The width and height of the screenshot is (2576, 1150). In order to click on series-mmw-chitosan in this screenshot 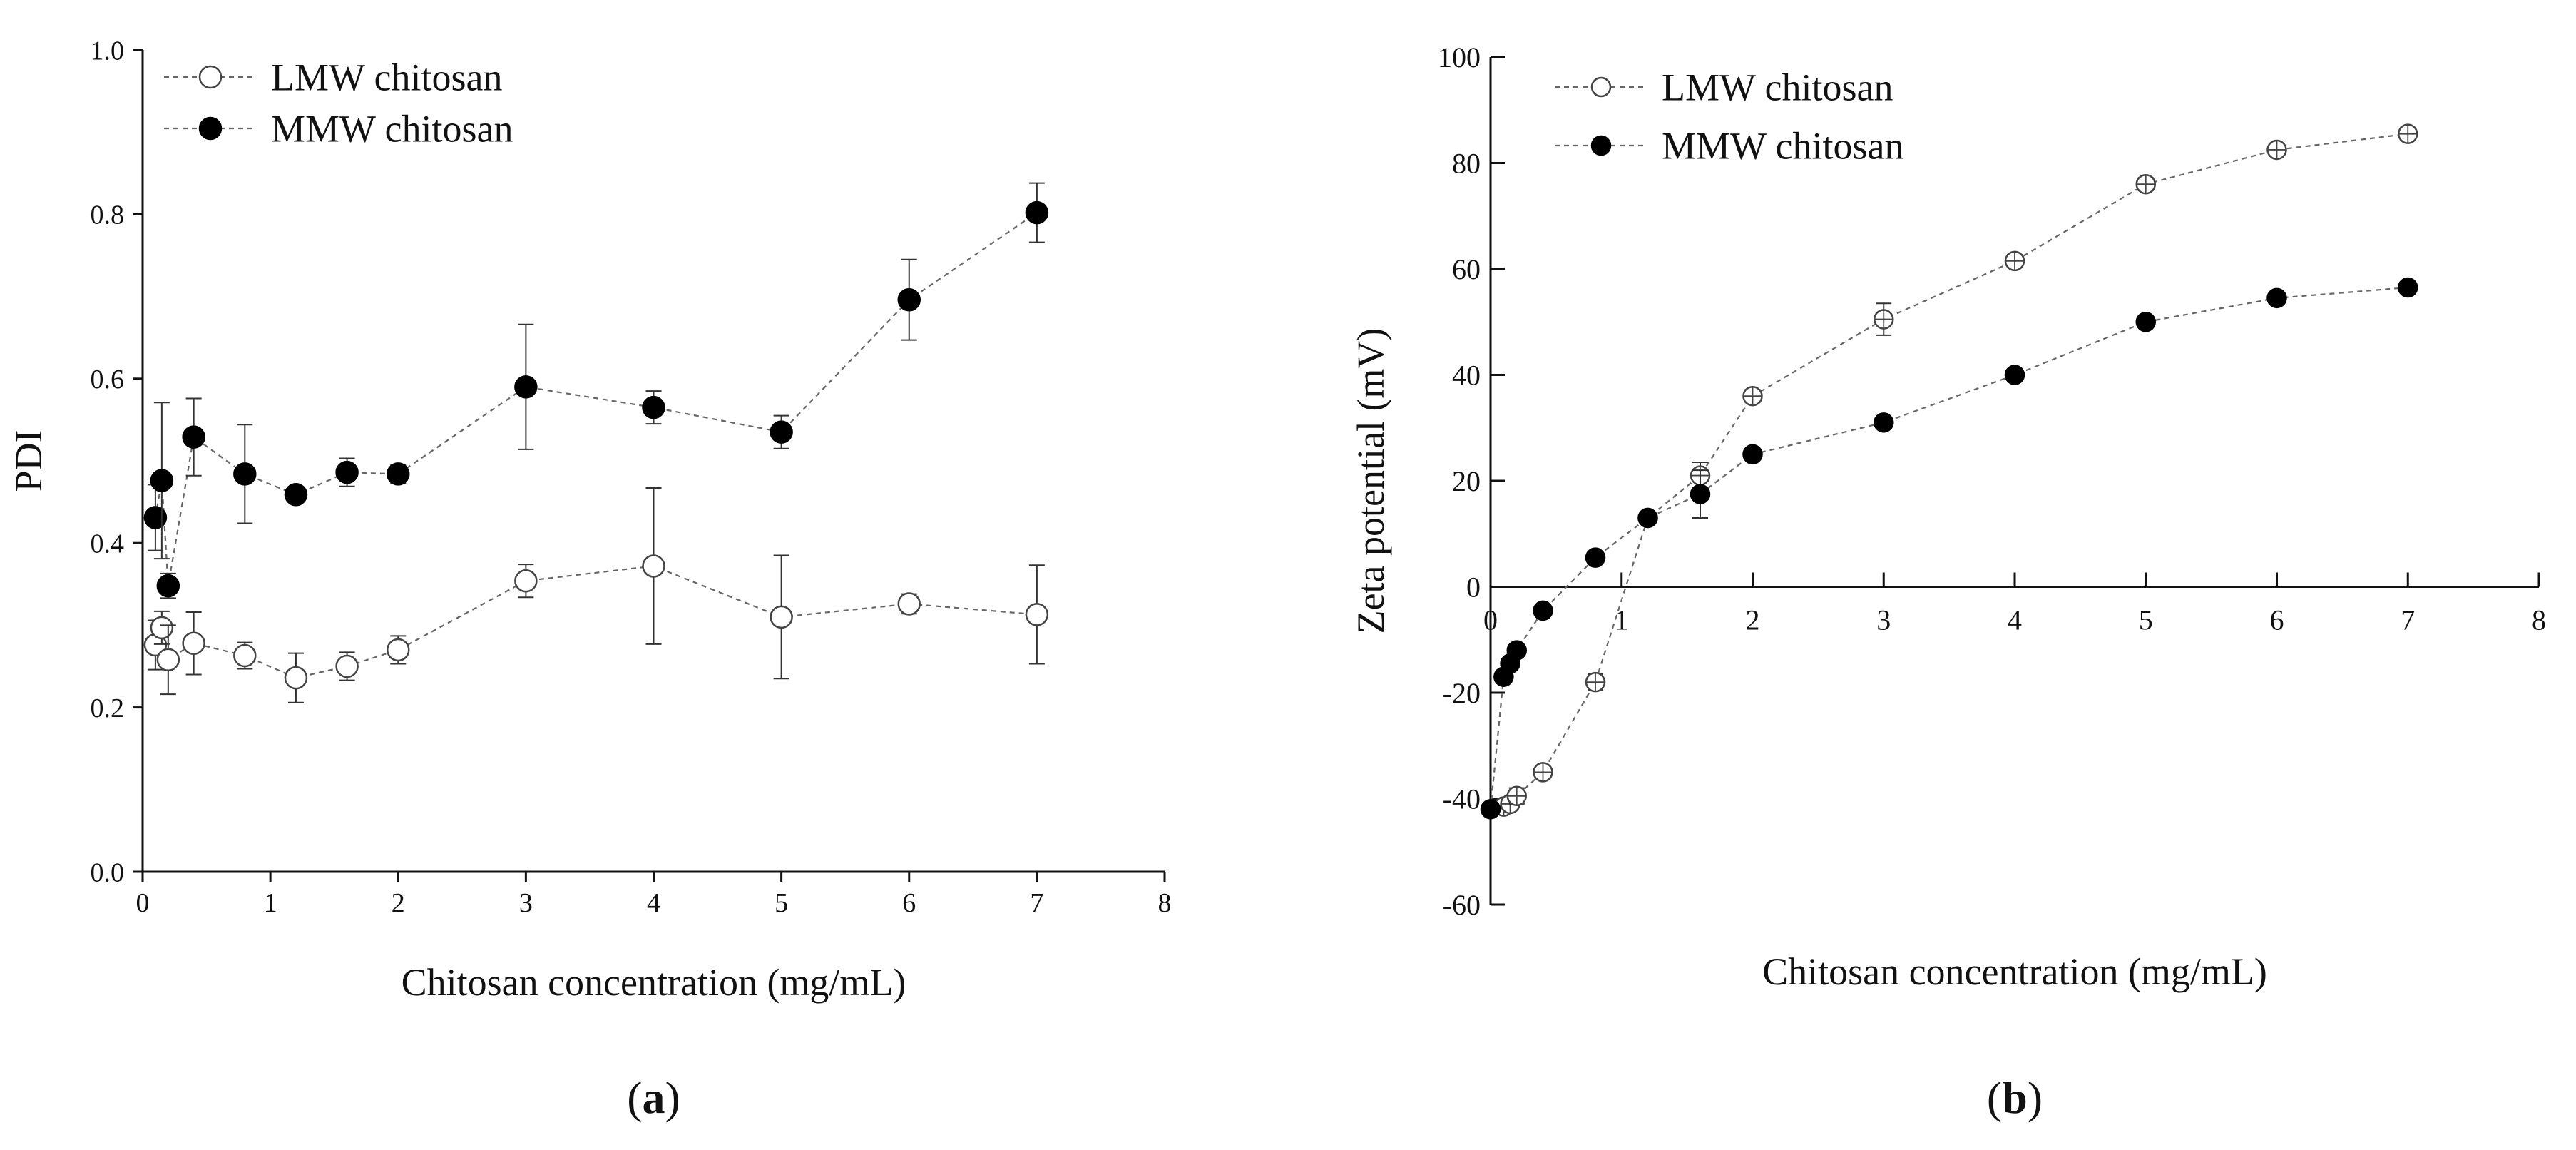, I will do `click(596, 390)`.